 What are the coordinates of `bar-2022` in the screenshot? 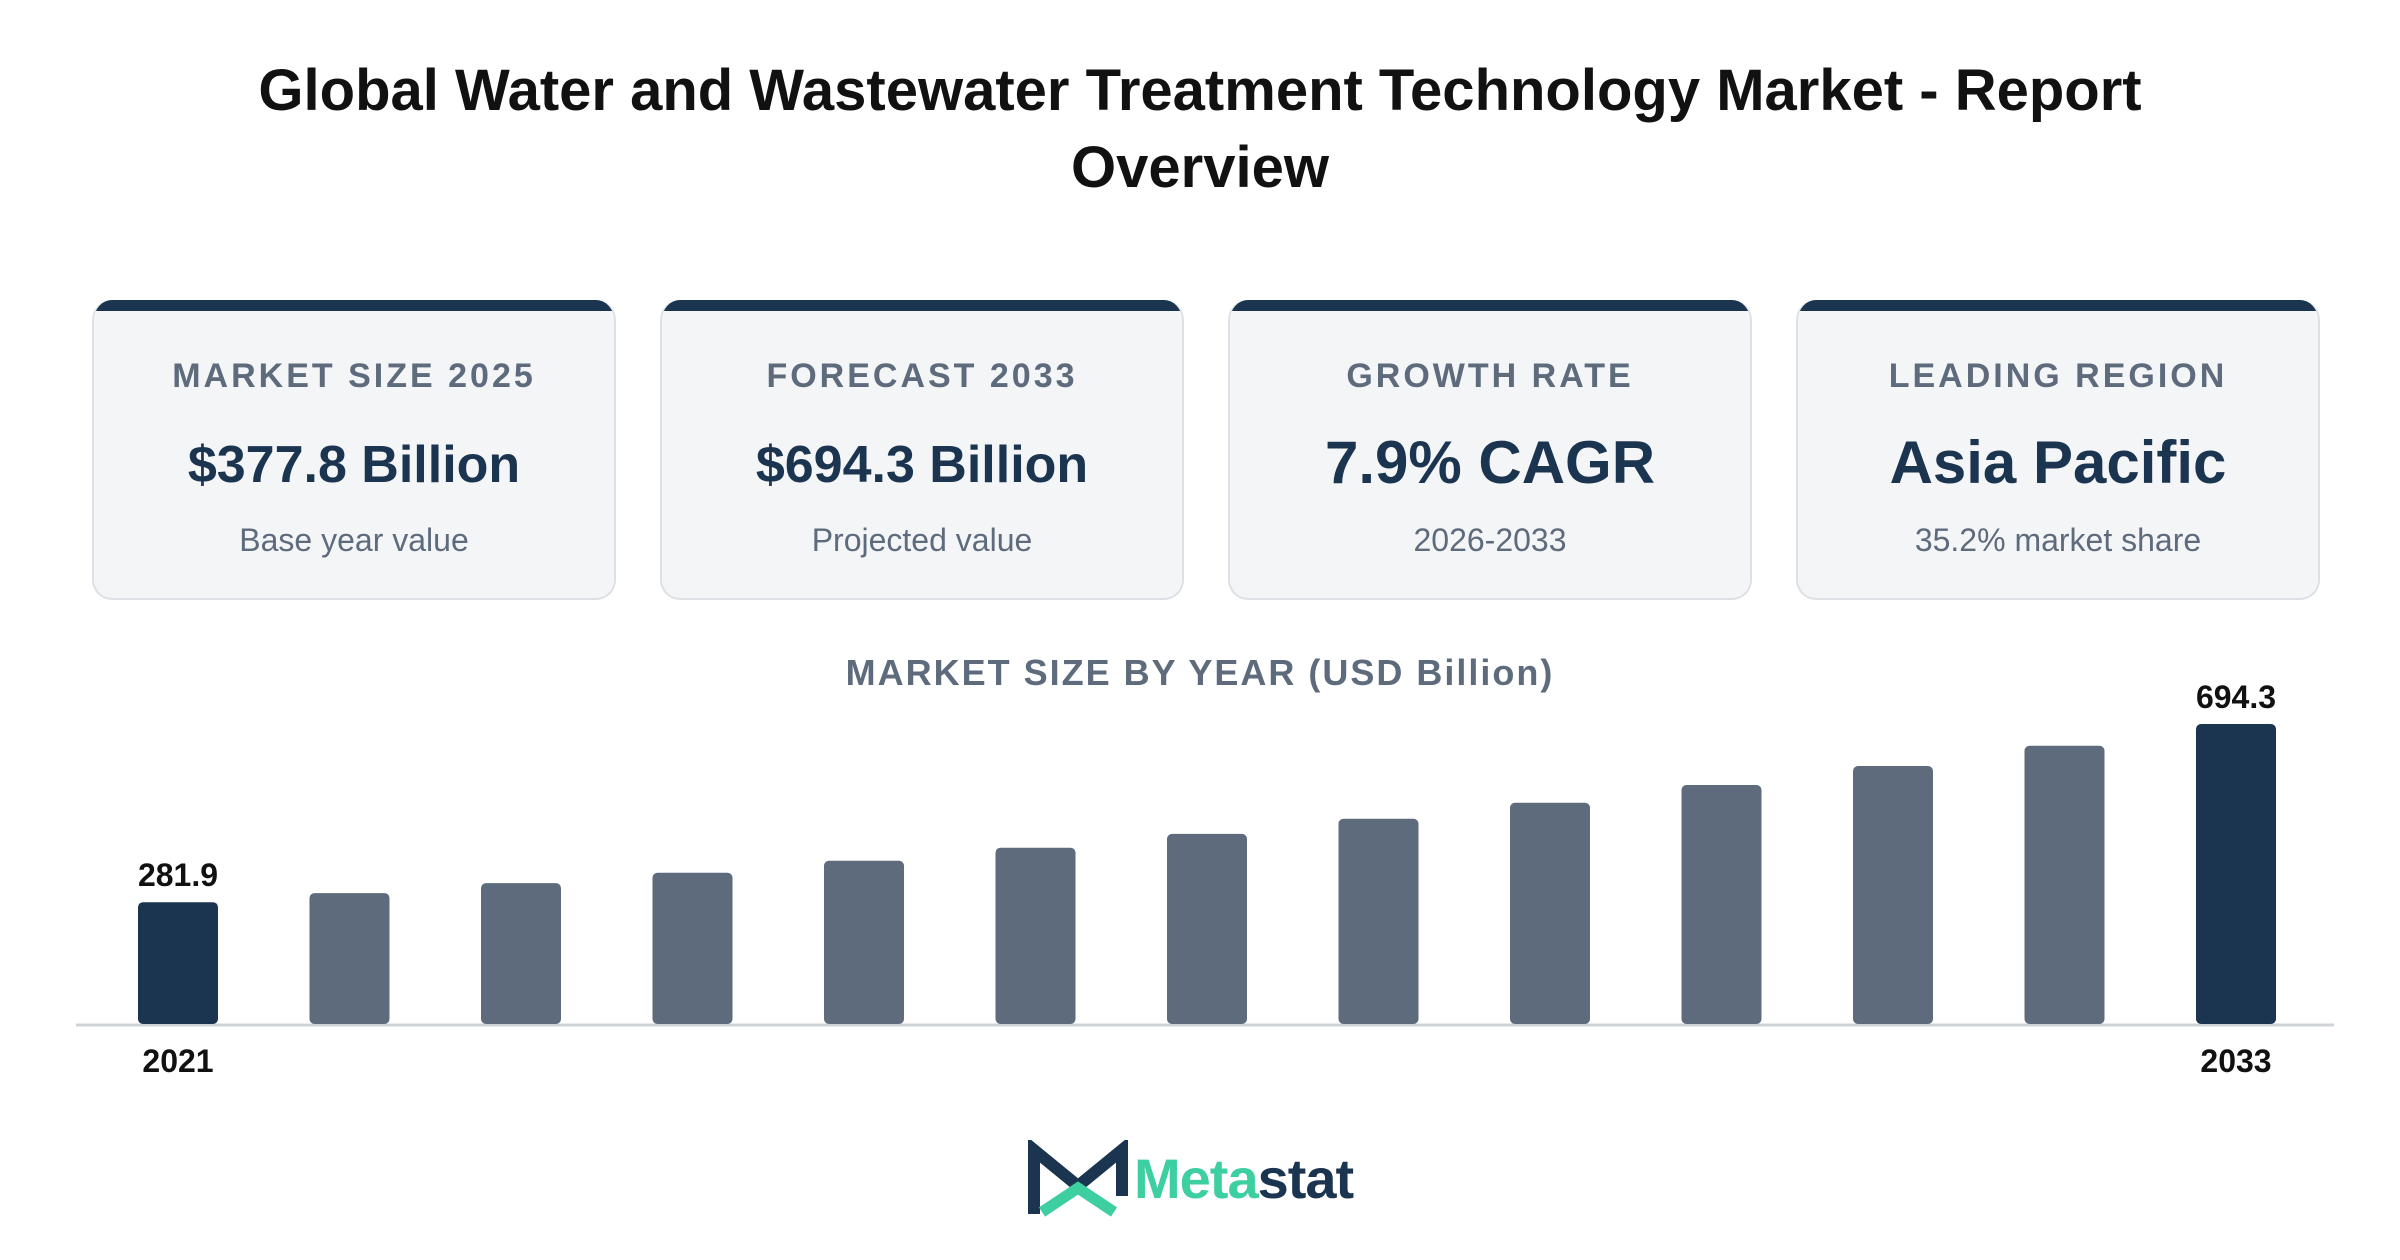 It's located at (349, 958).